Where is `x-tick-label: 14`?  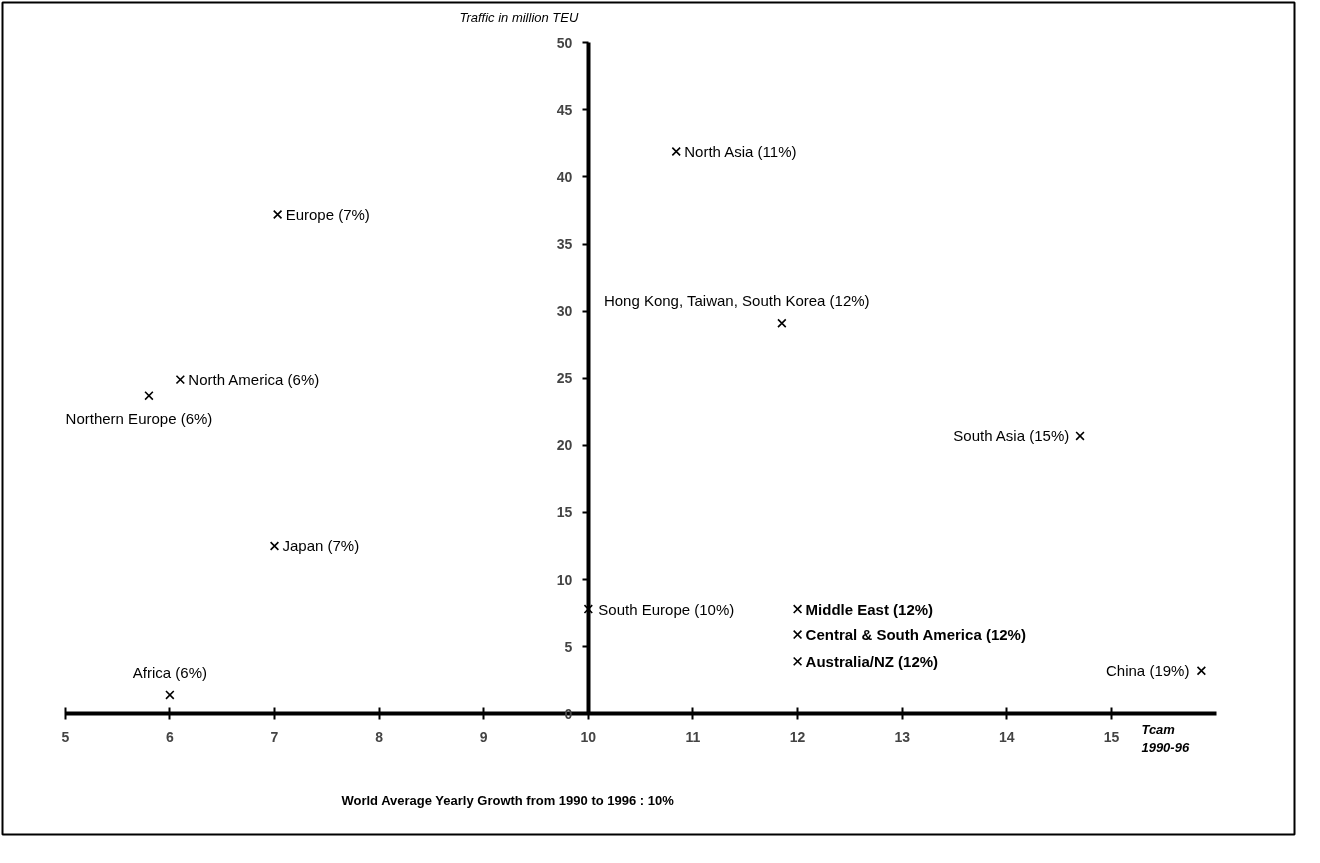 x-tick-label: 14 is located at coordinates (1007, 736).